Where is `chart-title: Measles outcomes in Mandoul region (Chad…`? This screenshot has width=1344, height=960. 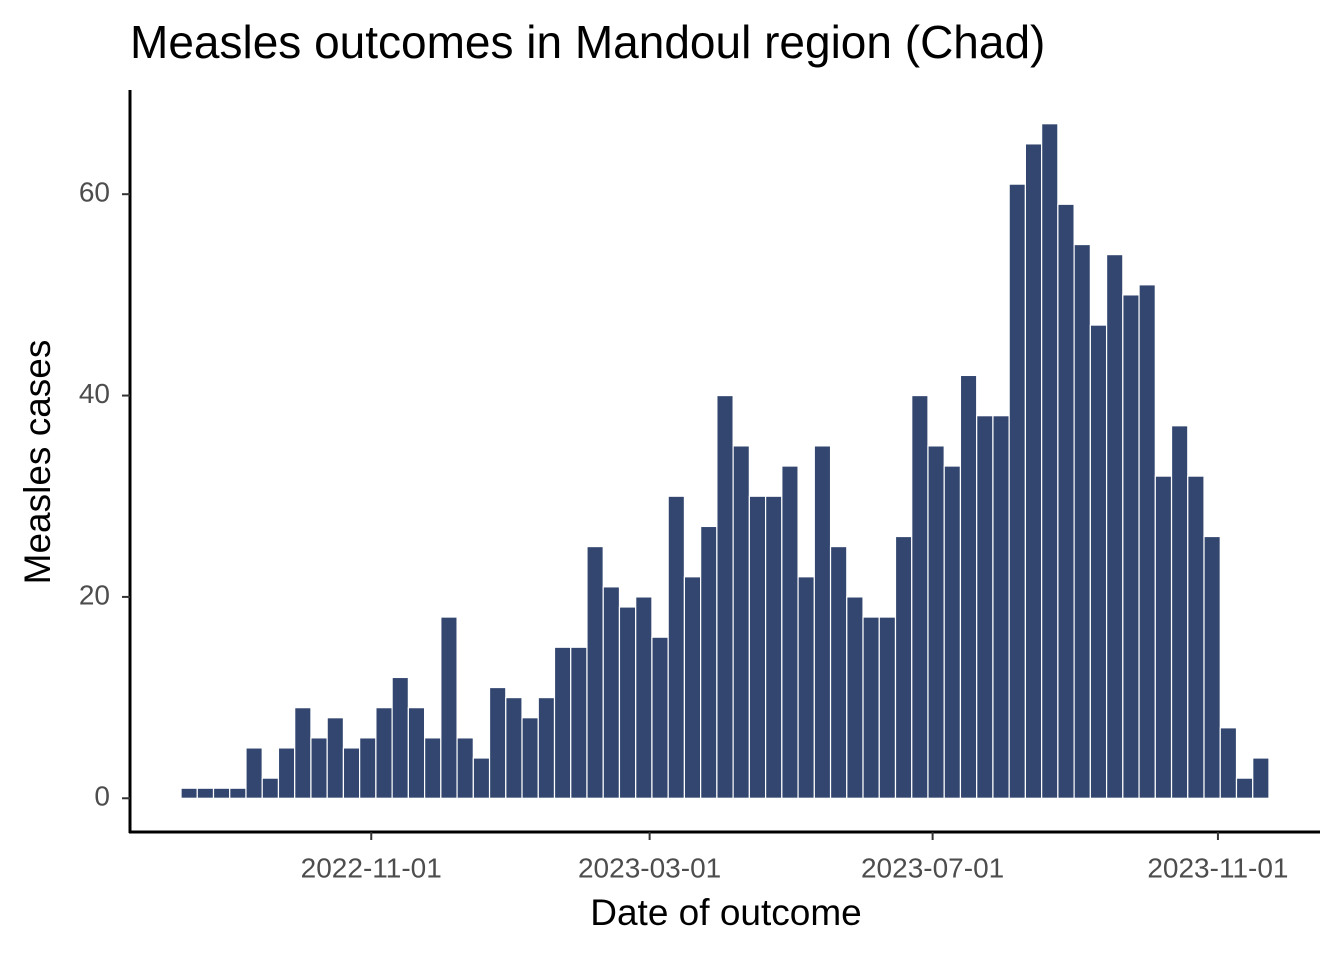 chart-title: Measles outcomes in Mandoul region (Chad… is located at coordinates (587, 42).